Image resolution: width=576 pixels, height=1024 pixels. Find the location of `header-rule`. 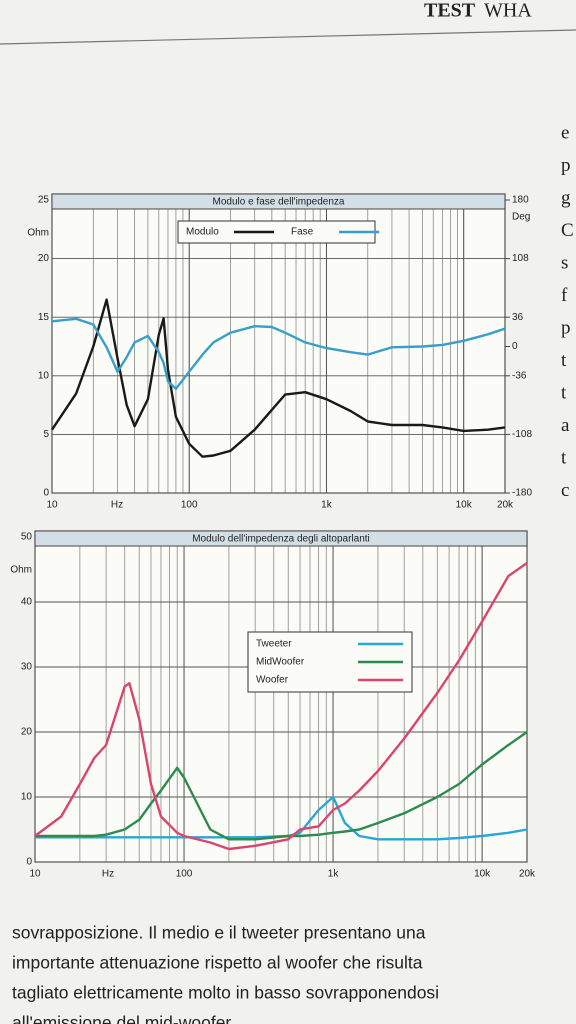

header-rule is located at coordinates (288, 37).